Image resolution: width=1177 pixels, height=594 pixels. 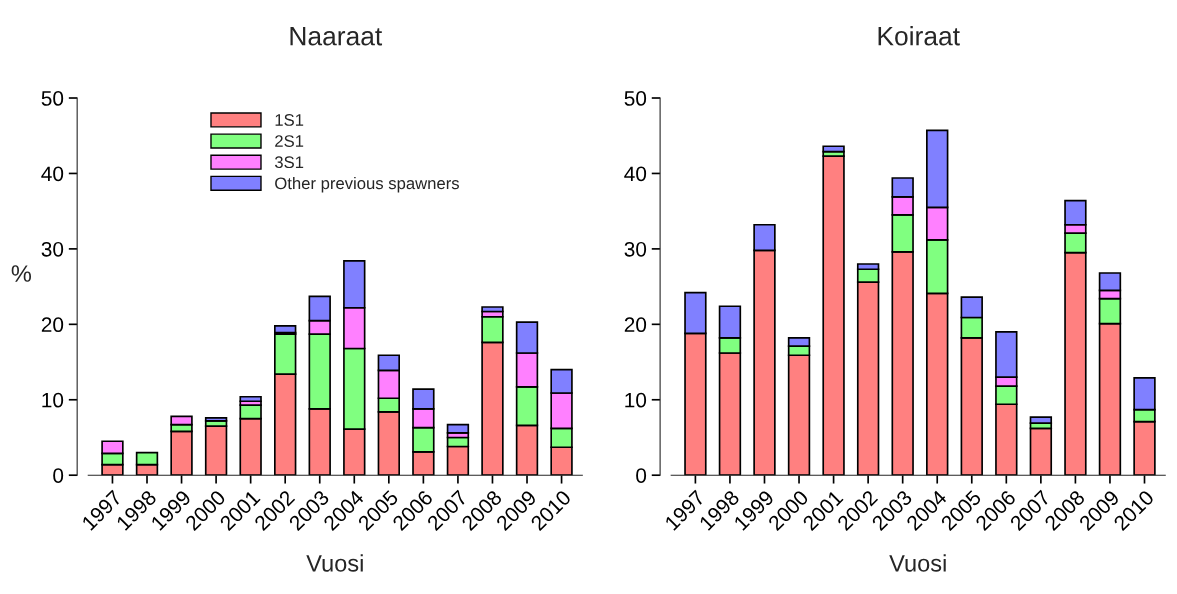 What do you see at coordinates (289, 162) in the screenshot?
I see `legend-label: 3S1` at bounding box center [289, 162].